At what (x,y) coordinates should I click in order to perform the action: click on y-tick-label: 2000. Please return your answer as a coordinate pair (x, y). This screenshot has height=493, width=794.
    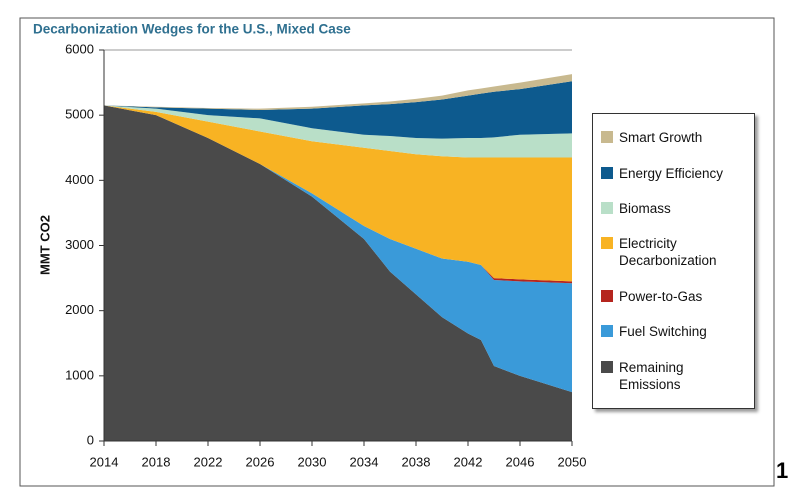
    Looking at the image, I should click on (79, 309).